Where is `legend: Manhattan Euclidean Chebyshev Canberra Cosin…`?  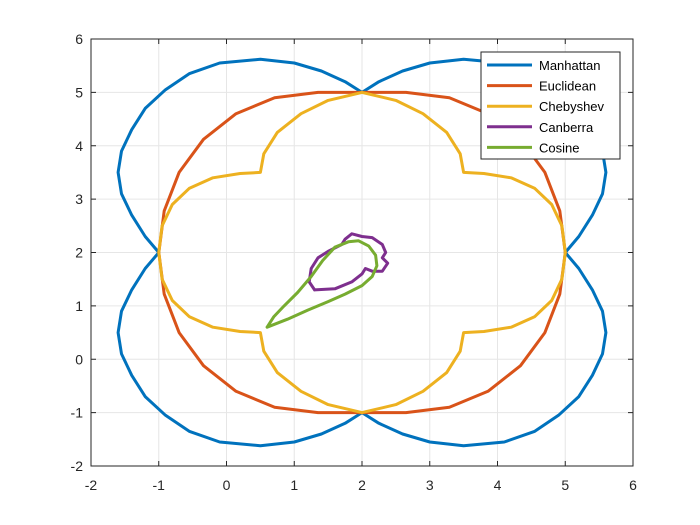 legend: Manhattan Euclidean Chebyshev Canberra Cosin… is located at coordinates (550, 105).